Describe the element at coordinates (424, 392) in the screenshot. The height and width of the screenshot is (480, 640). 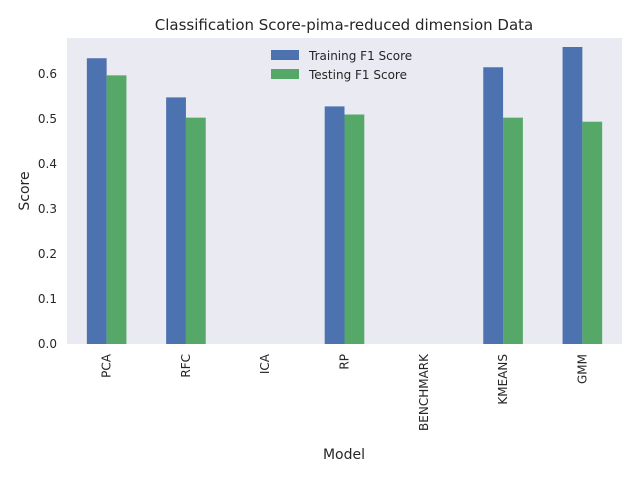
I see `x-tick-label-benchmark: BENCHMARK` at that location.